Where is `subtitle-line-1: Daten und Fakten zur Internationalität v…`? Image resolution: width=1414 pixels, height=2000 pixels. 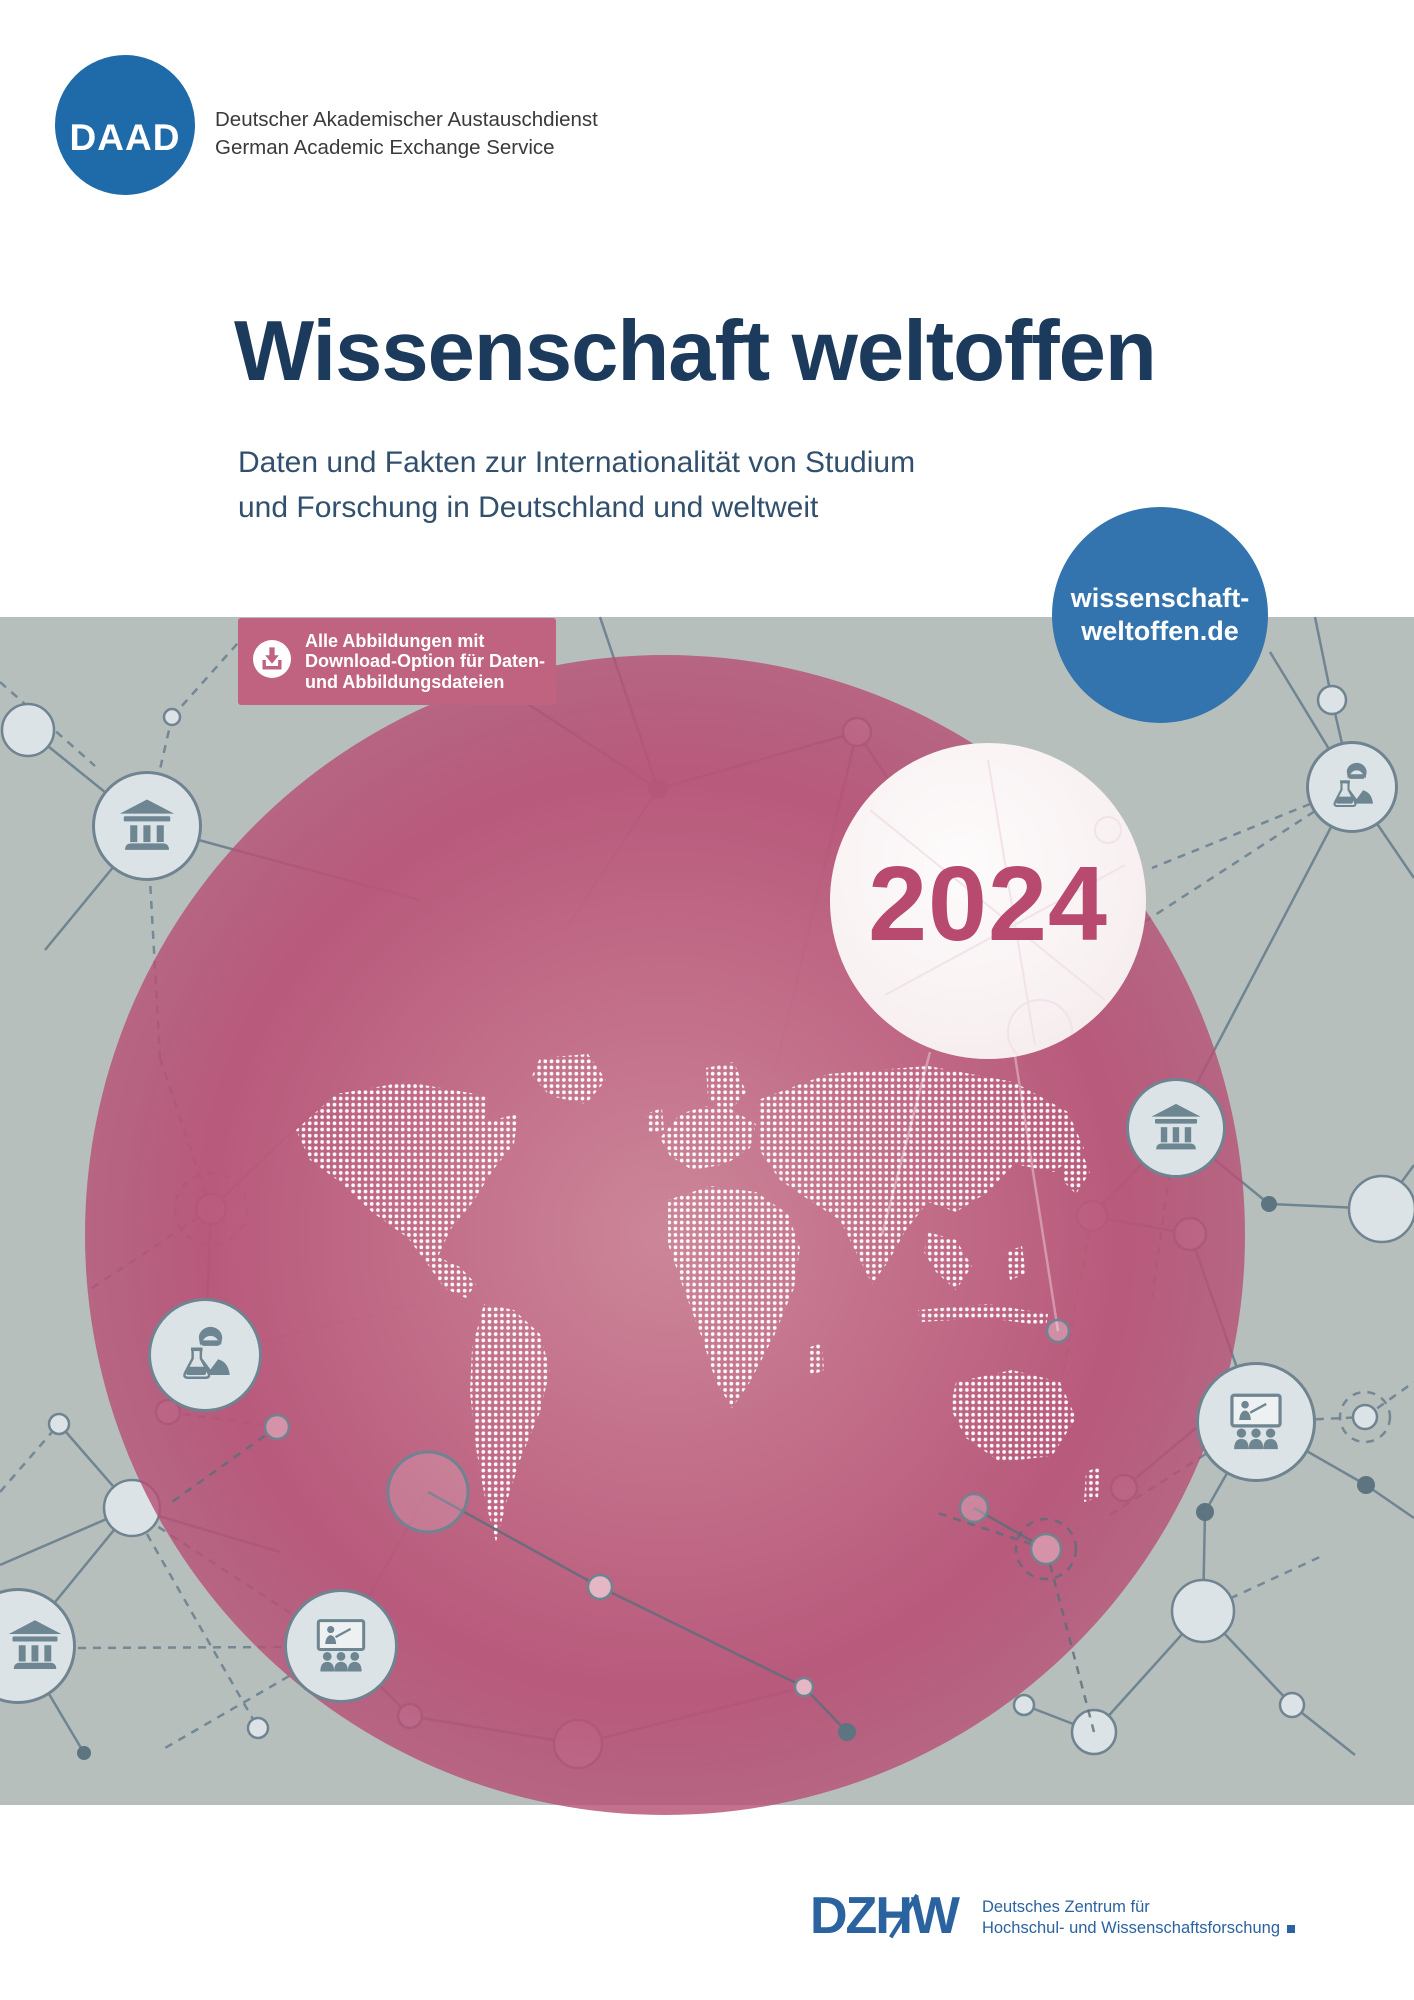
subtitle-line-1: Daten und Fakten zur Internationalität v… is located at coordinates (577, 462).